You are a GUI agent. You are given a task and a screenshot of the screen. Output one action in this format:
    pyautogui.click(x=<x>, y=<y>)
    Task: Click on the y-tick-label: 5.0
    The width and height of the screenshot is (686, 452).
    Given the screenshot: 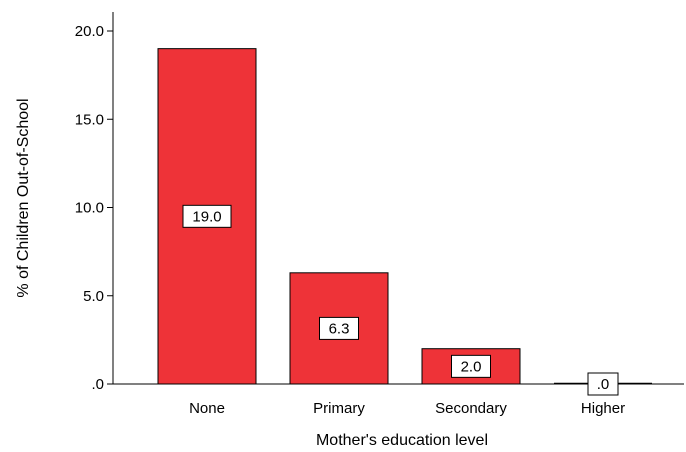 What is the action you would take?
    pyautogui.click(x=93, y=296)
    